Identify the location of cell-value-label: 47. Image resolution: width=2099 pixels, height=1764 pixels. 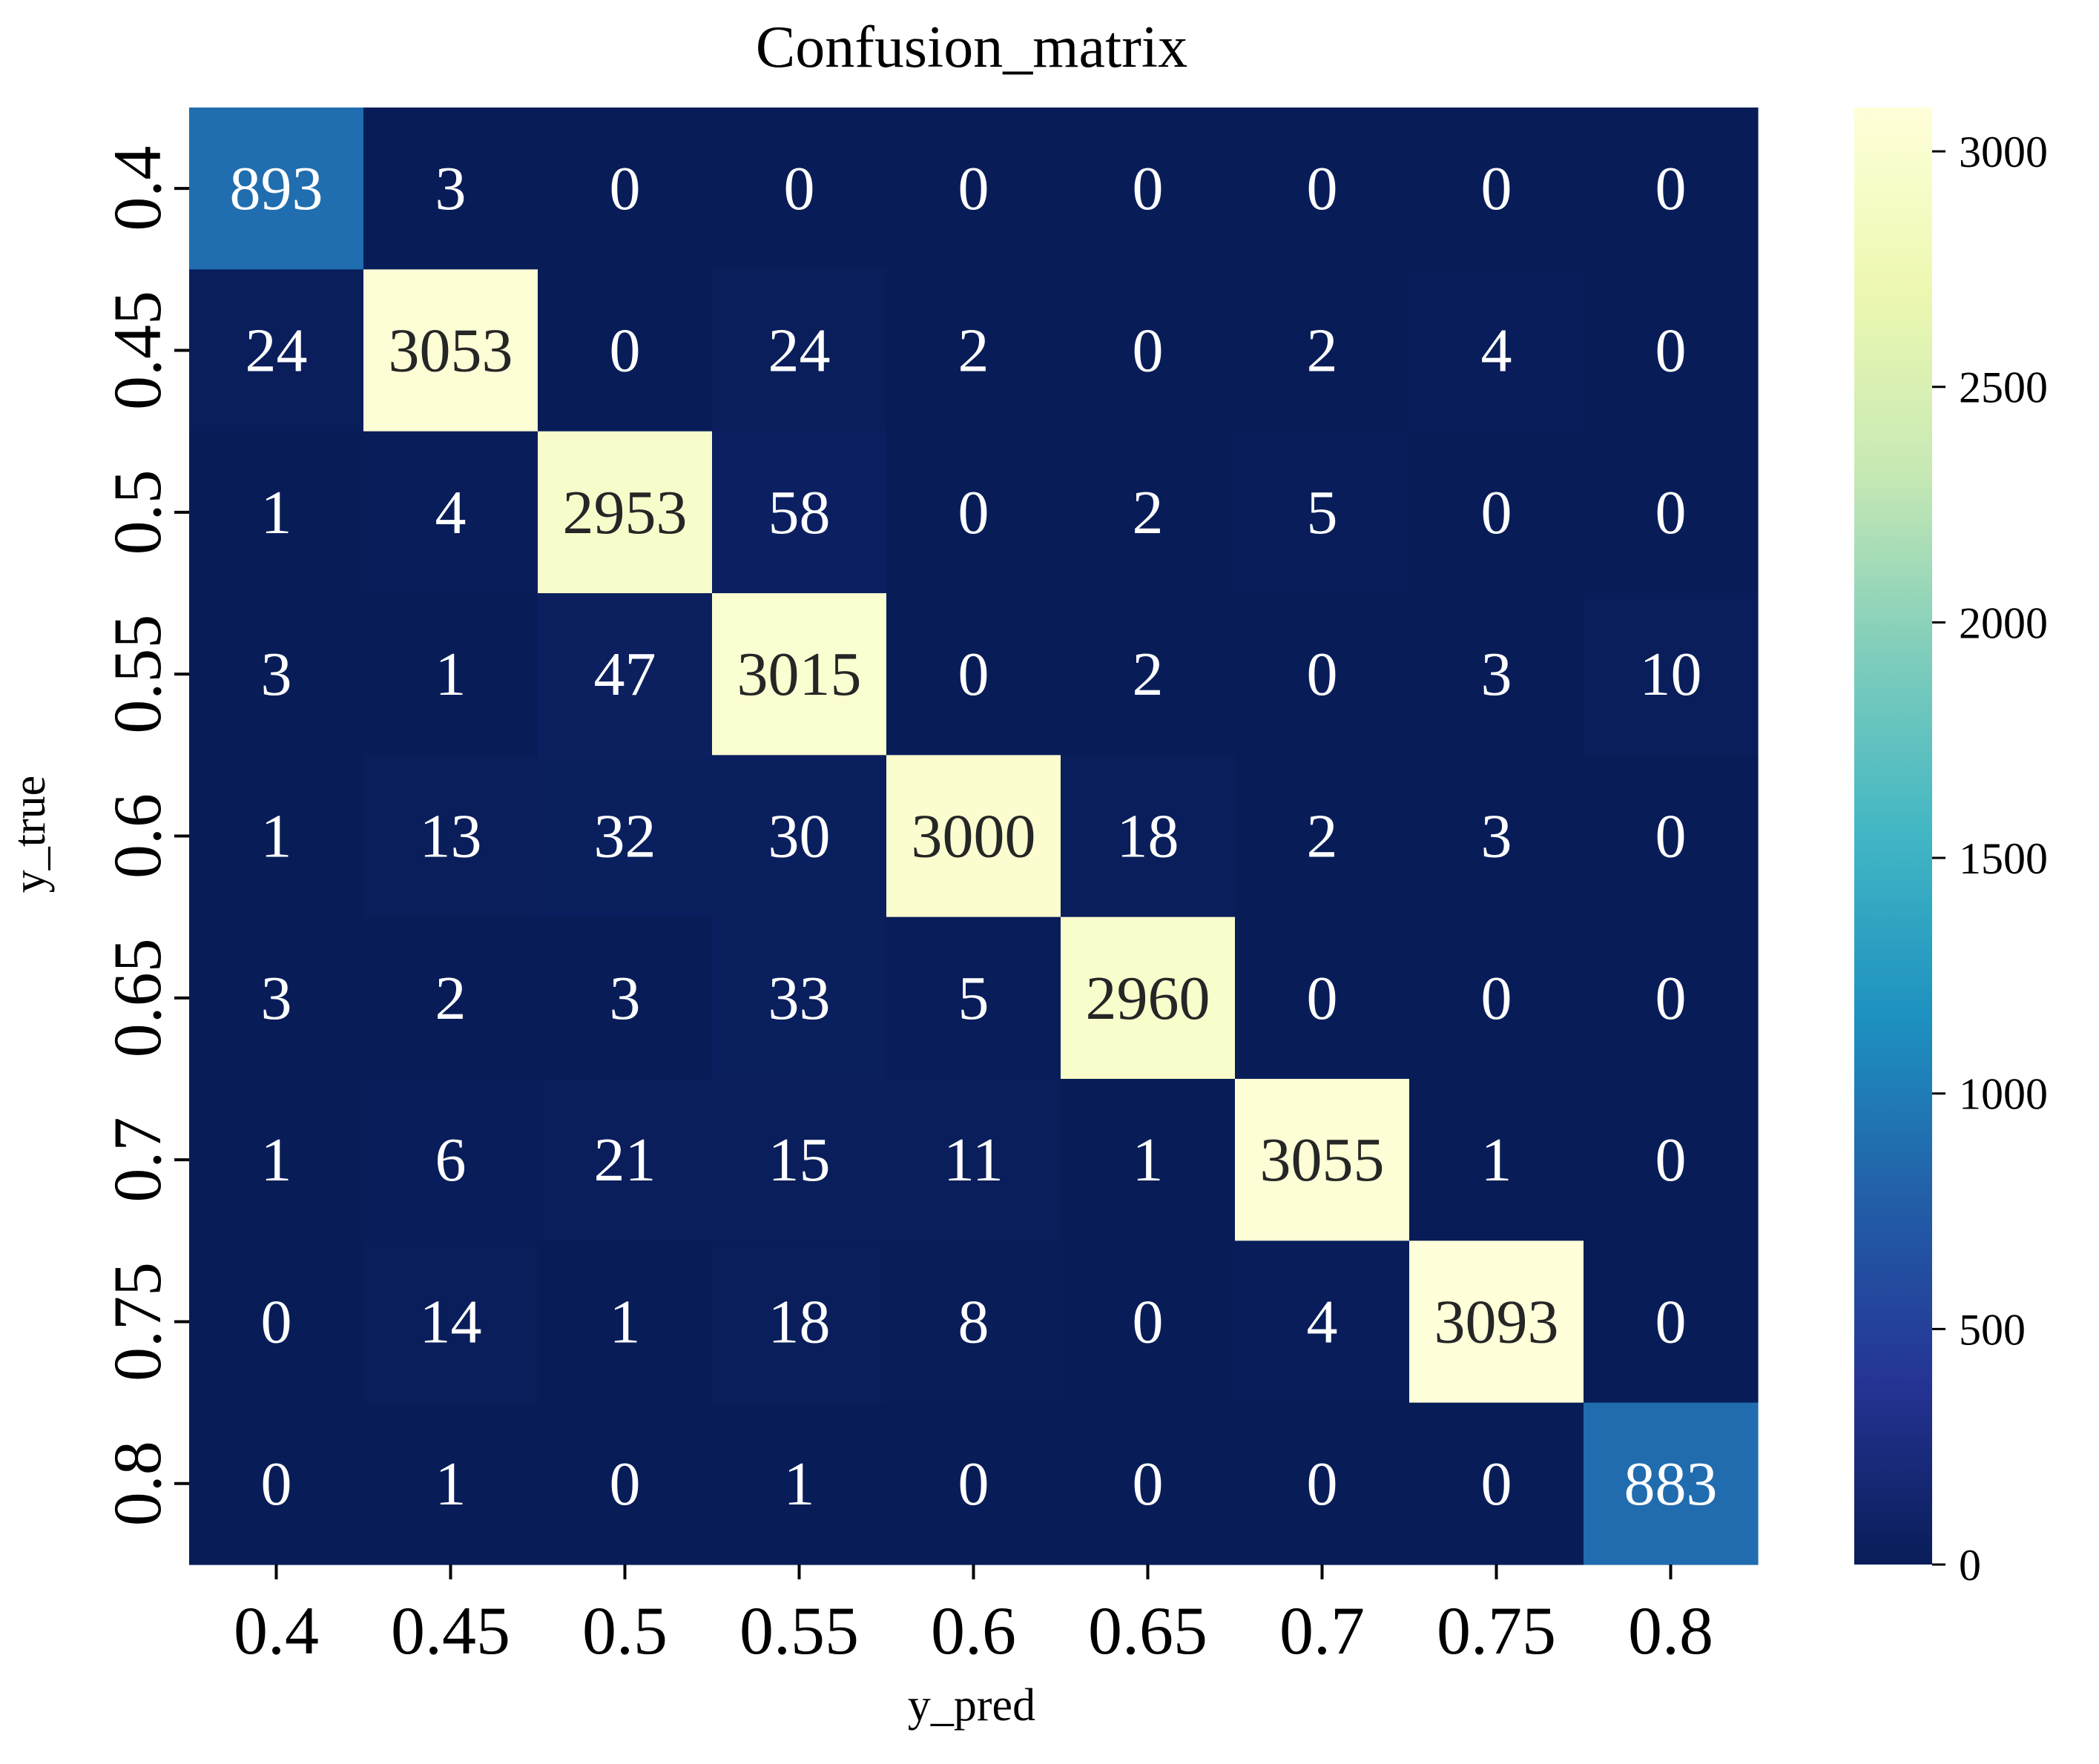
(625, 675).